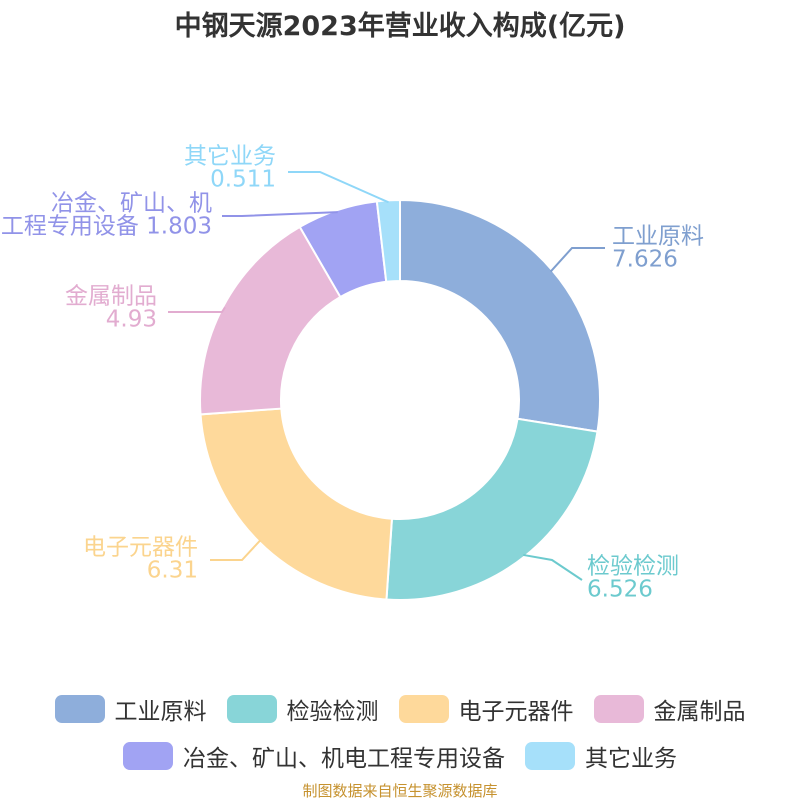  I want to click on legend-item: 冶金、矿山、机电工程专用设备, so click(314, 756).